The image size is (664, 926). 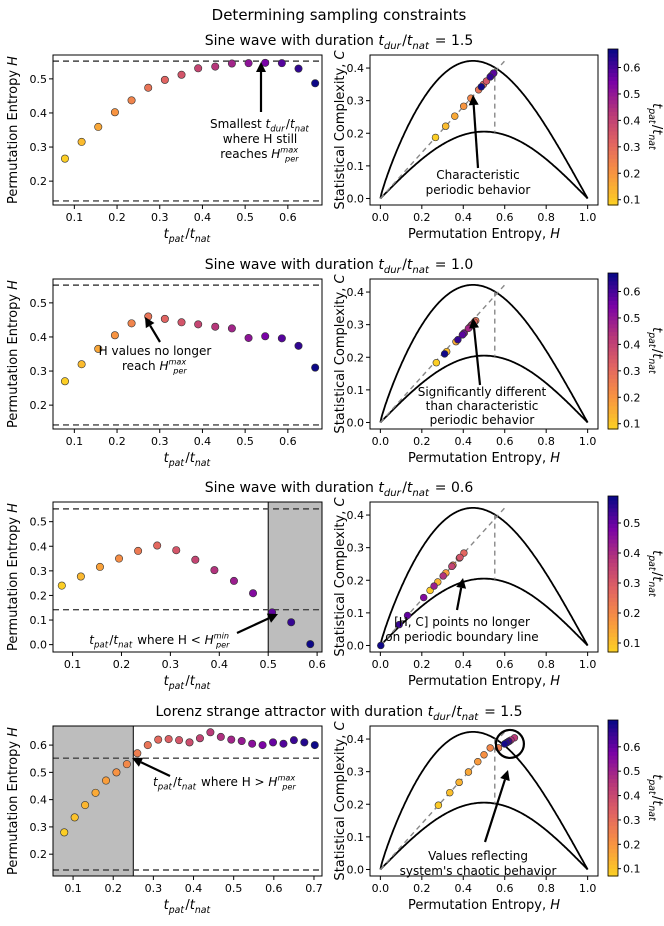 What do you see at coordinates (632, 424) in the screenshot?
I see `colorbar-tick-label: 0.1` at bounding box center [632, 424].